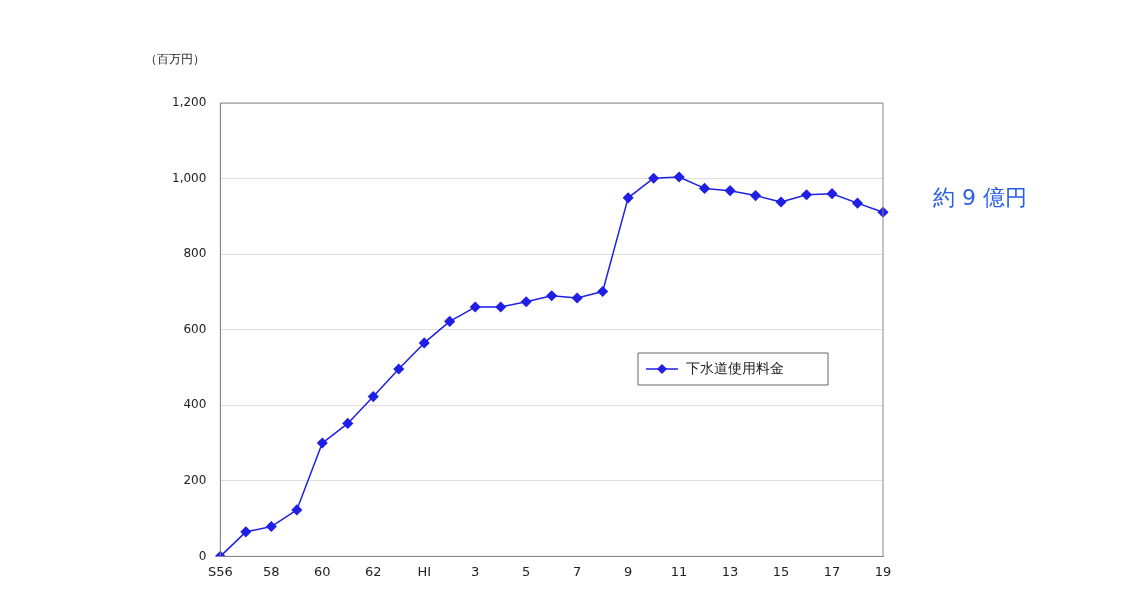 This screenshot has height=610, width=1135. Describe the element at coordinates (628, 571) in the screenshot. I see `x-tick-label: 9` at that location.